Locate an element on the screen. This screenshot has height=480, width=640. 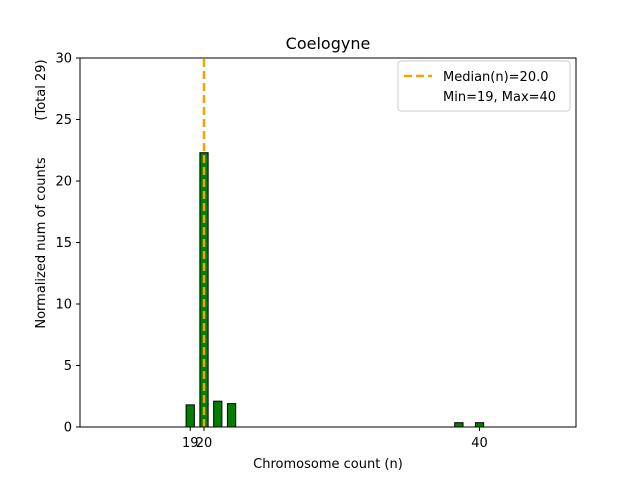
y-tick-label: 5 is located at coordinates (68, 366).